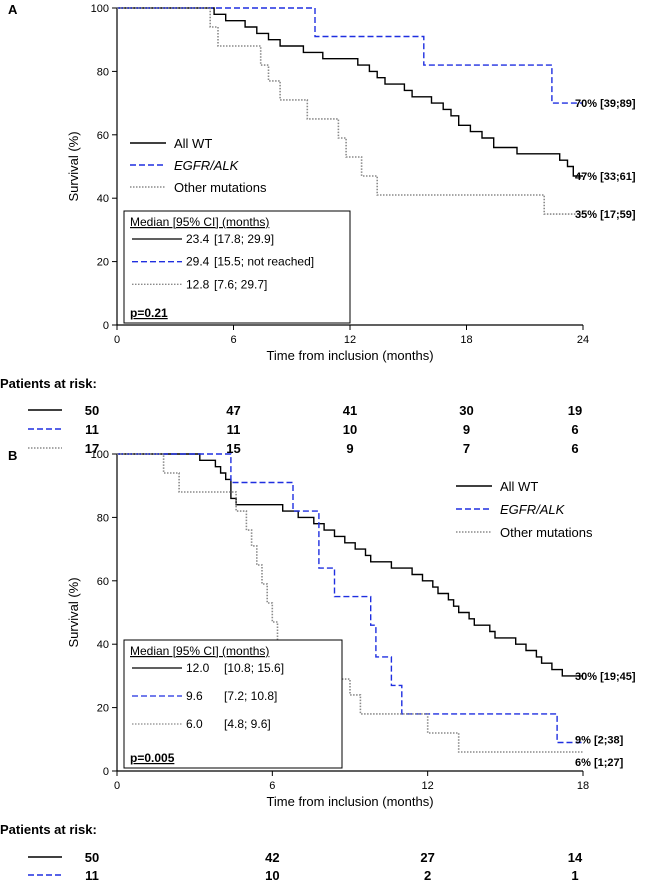 Image resolution: width=650 pixels, height=881 pixels. What do you see at coordinates (233, 410) in the screenshot?
I see `at-risk-count: 47` at bounding box center [233, 410].